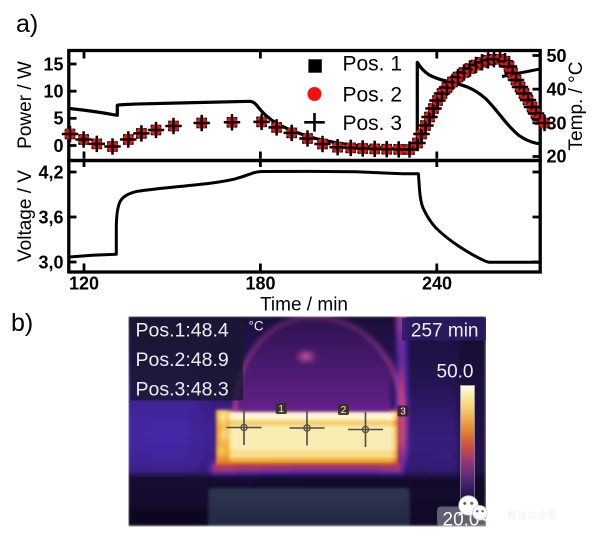 The height and width of the screenshot is (542, 600). What do you see at coordinates (532, 515) in the screenshot?
I see `svg-text: 微信公众号` at bounding box center [532, 515].